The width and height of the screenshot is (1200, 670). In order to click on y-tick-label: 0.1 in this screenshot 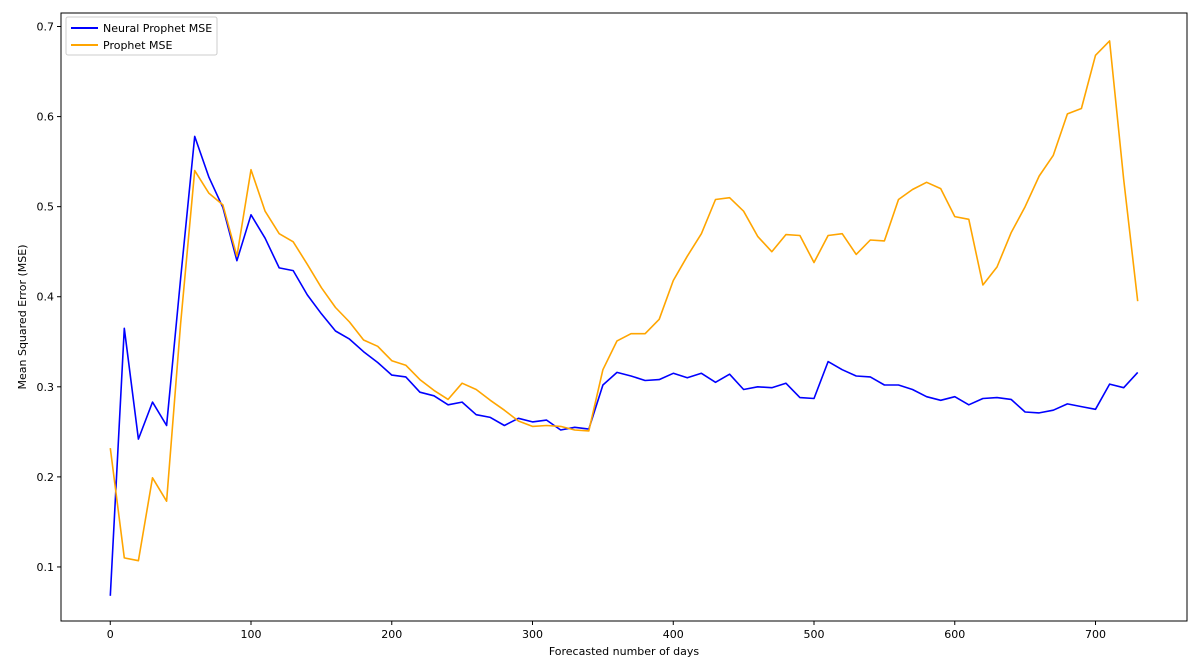, I will do `click(46, 567)`.